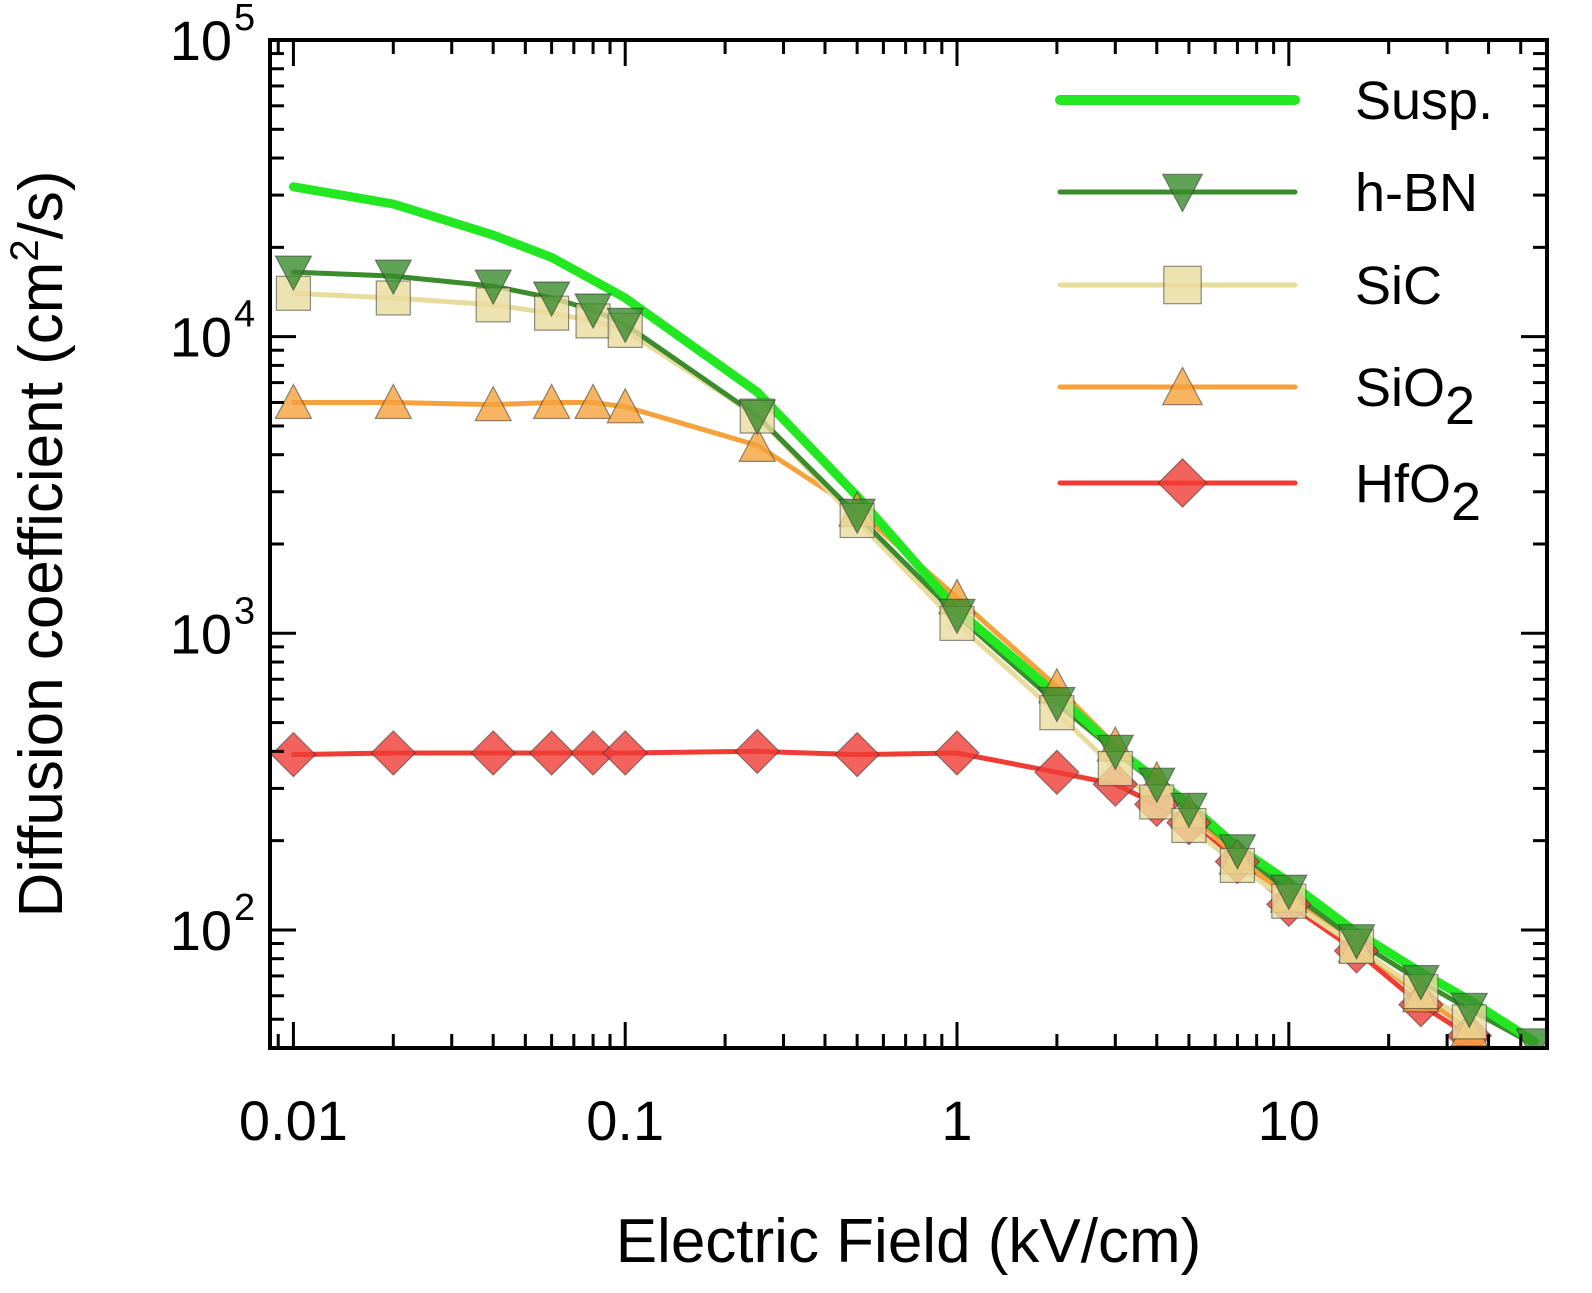 This screenshot has height=1293, width=1592. Describe the element at coordinates (1418, 493) in the screenshot. I see `legend-label-hfo2: HfO2` at that location.